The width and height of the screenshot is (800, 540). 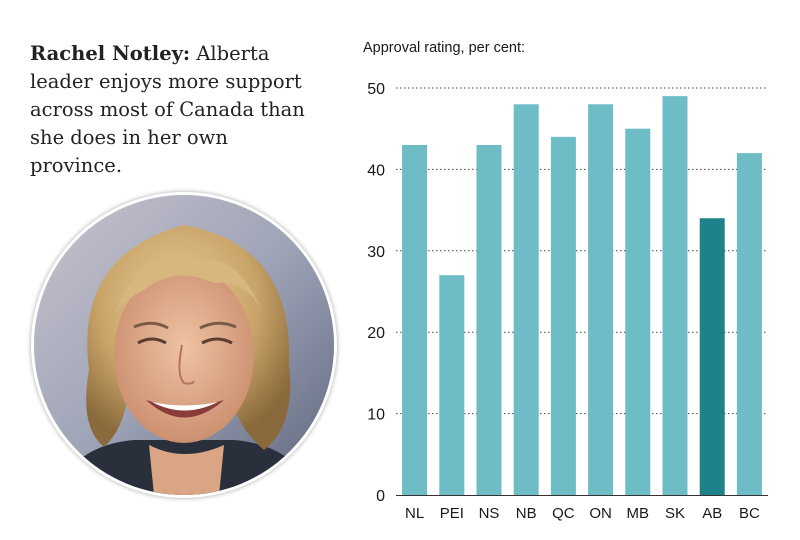 What do you see at coordinates (489, 513) in the screenshot?
I see `x-tick-label-ns: NS` at bounding box center [489, 513].